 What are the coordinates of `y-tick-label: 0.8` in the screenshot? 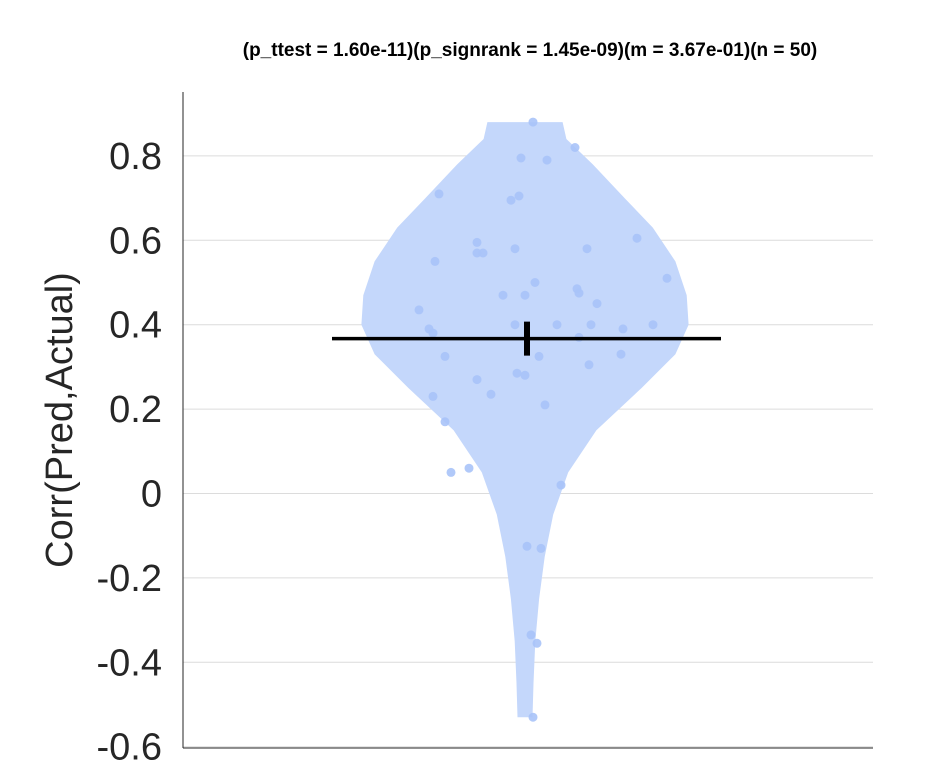 It's located at (135, 157).